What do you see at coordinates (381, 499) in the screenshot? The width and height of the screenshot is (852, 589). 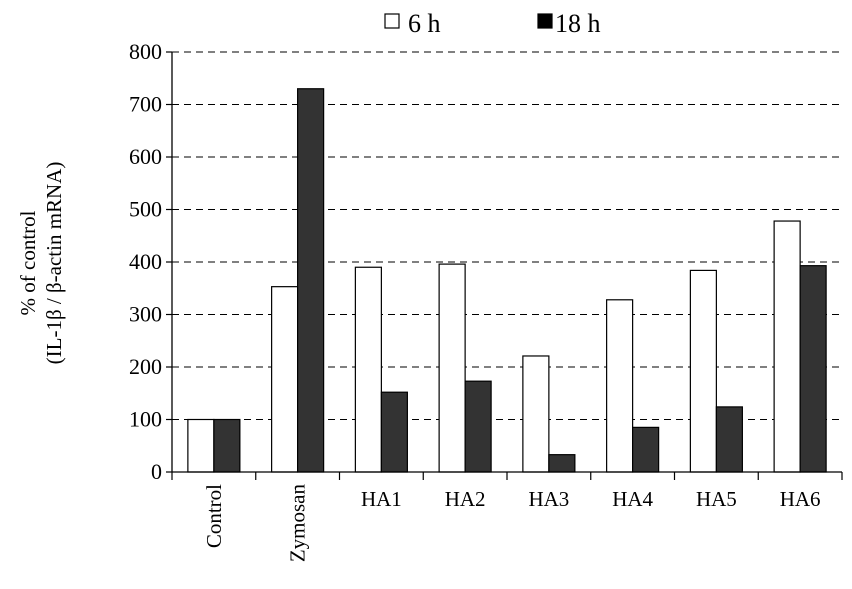 I see `x-category-label: HA1` at bounding box center [381, 499].